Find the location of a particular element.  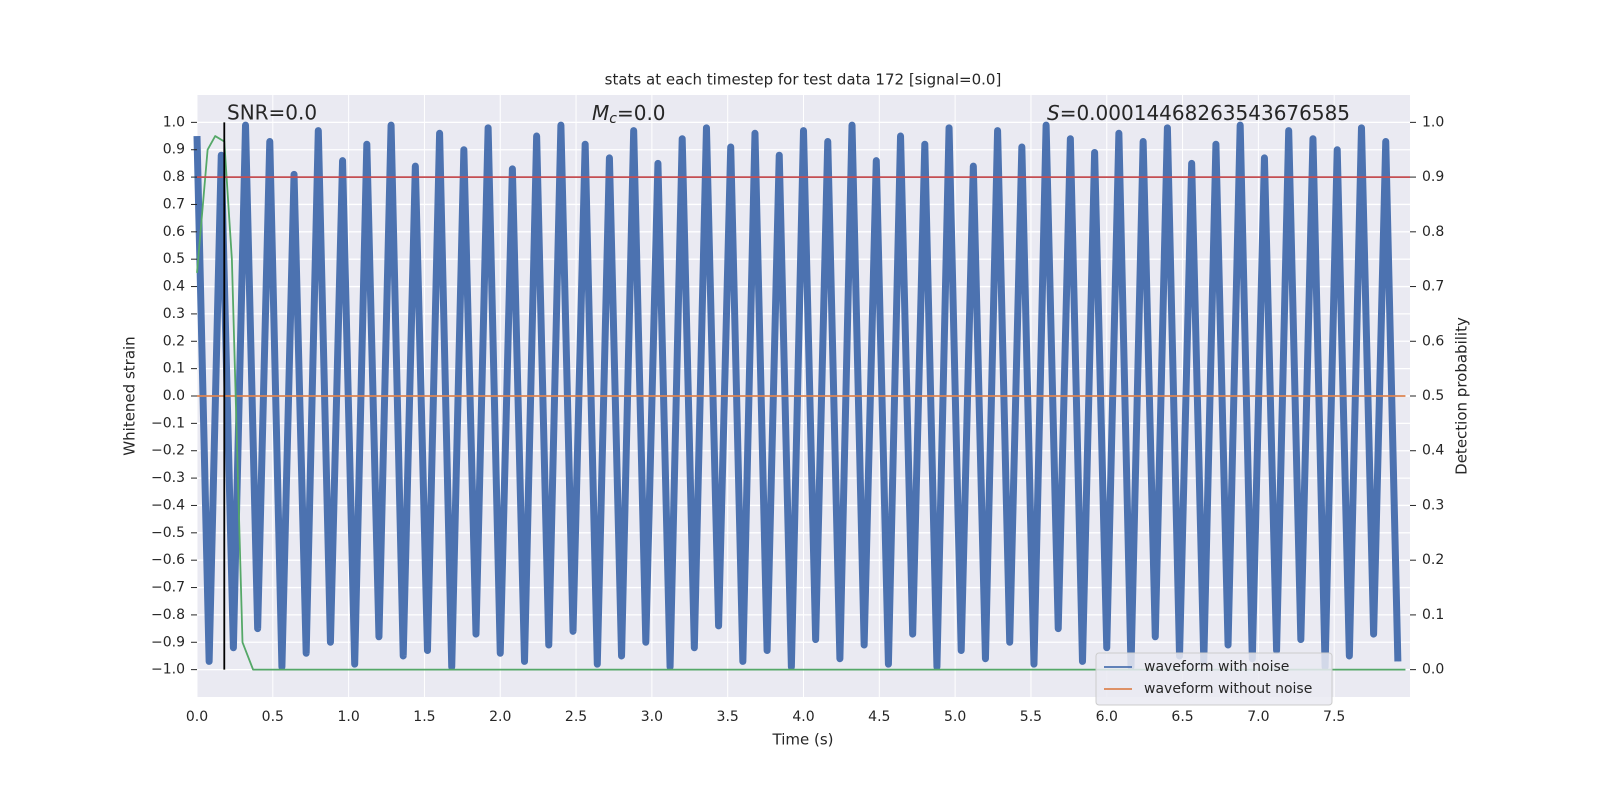

y-tick-label: −0.4 is located at coordinates (168, 505).